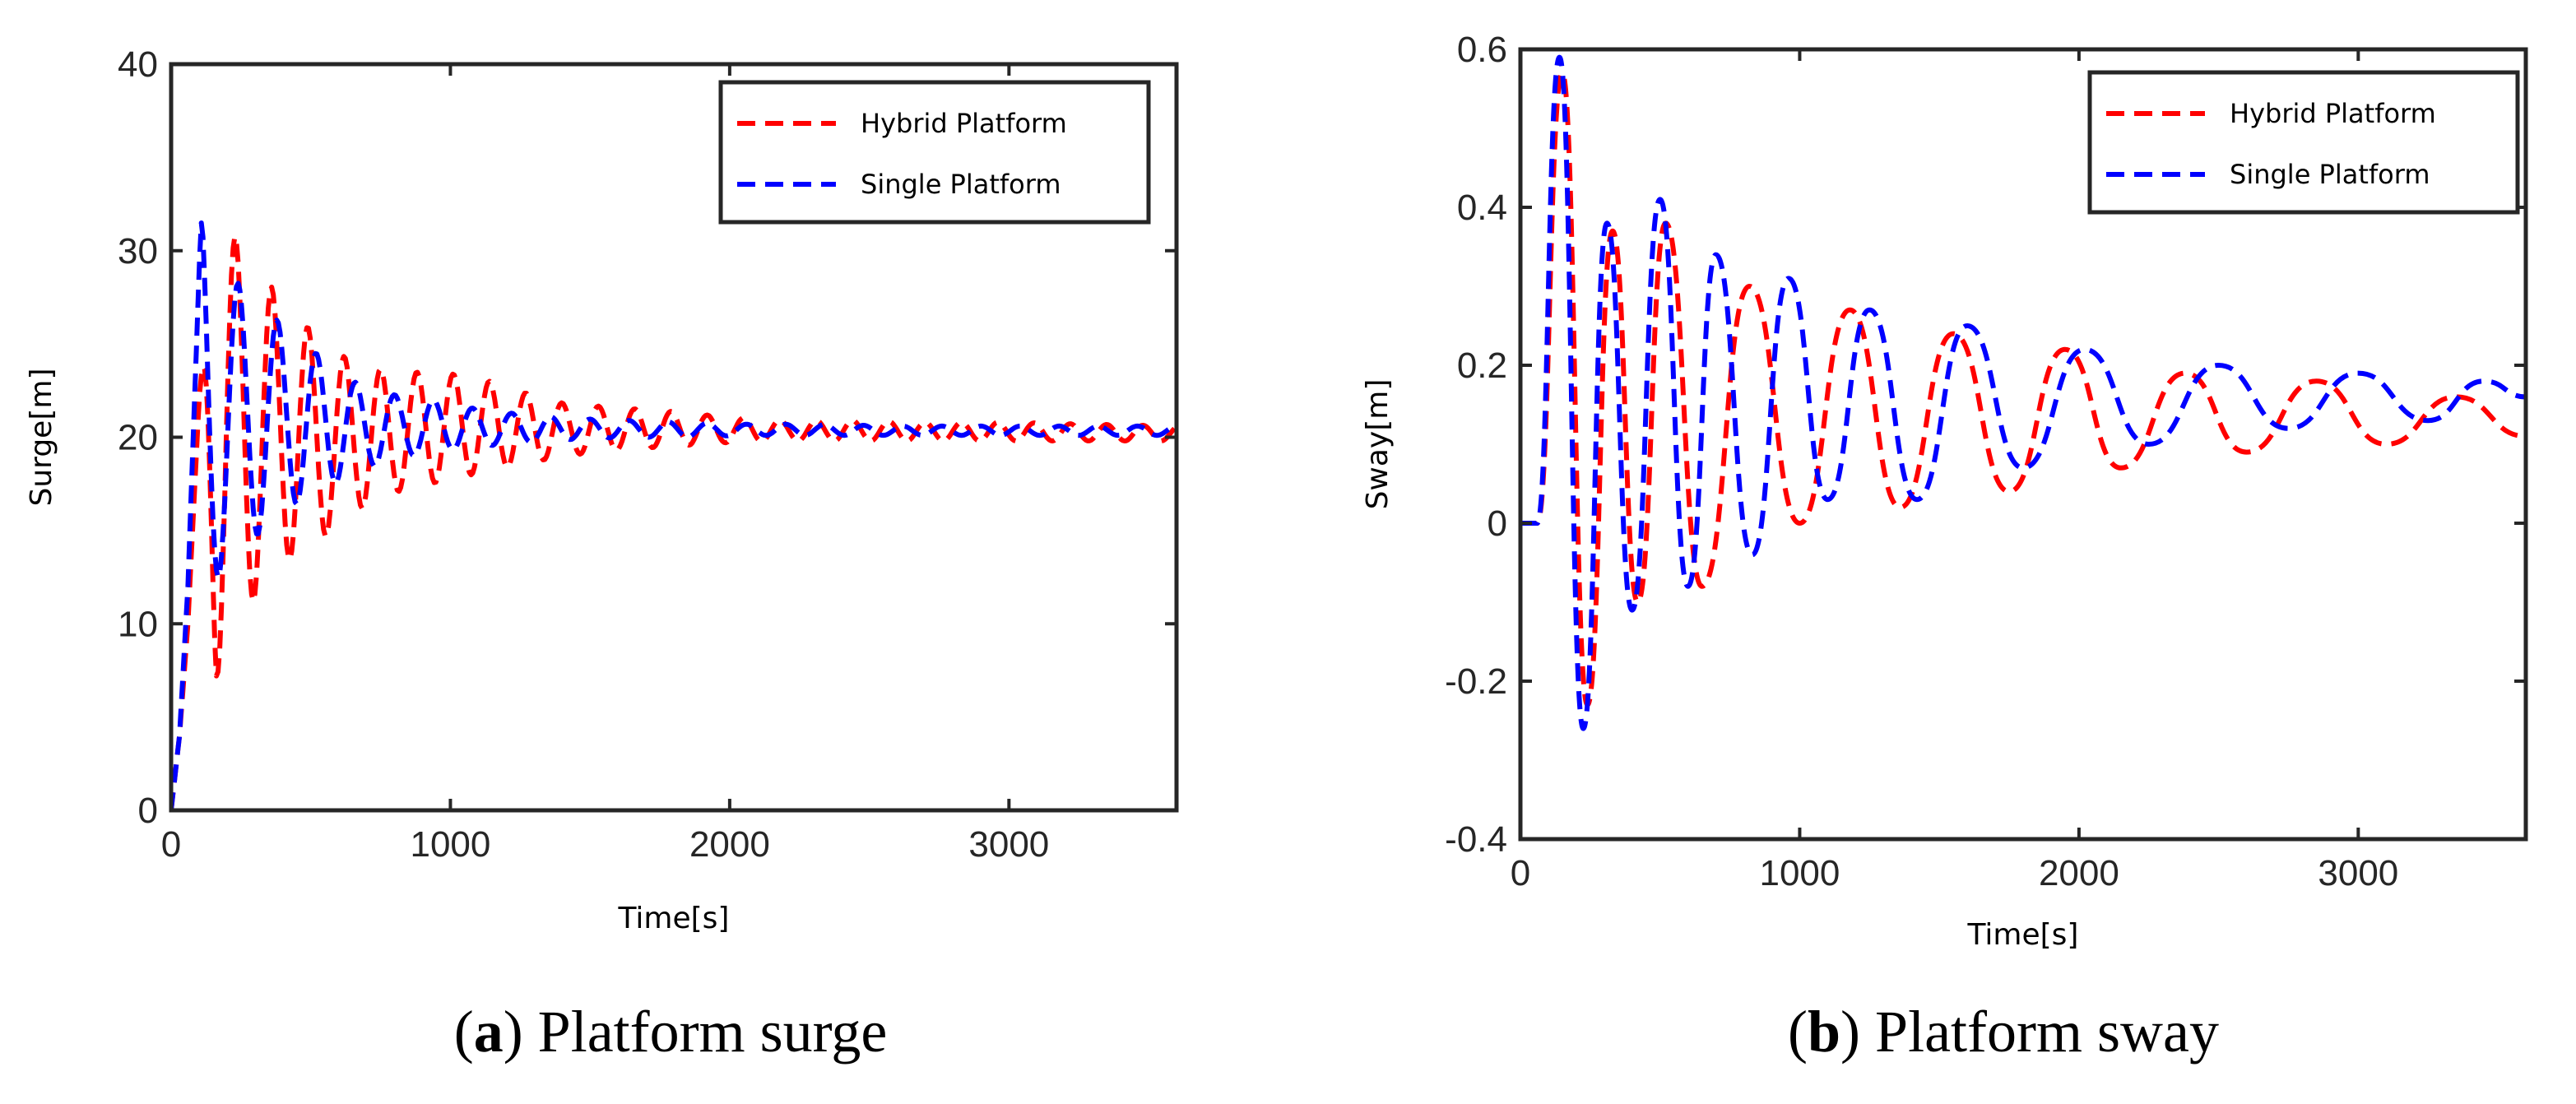 Image resolution: width=2576 pixels, height=1104 pixels. What do you see at coordinates (1482, 366) in the screenshot?
I see `y-tick-label: 0.2` at bounding box center [1482, 366].